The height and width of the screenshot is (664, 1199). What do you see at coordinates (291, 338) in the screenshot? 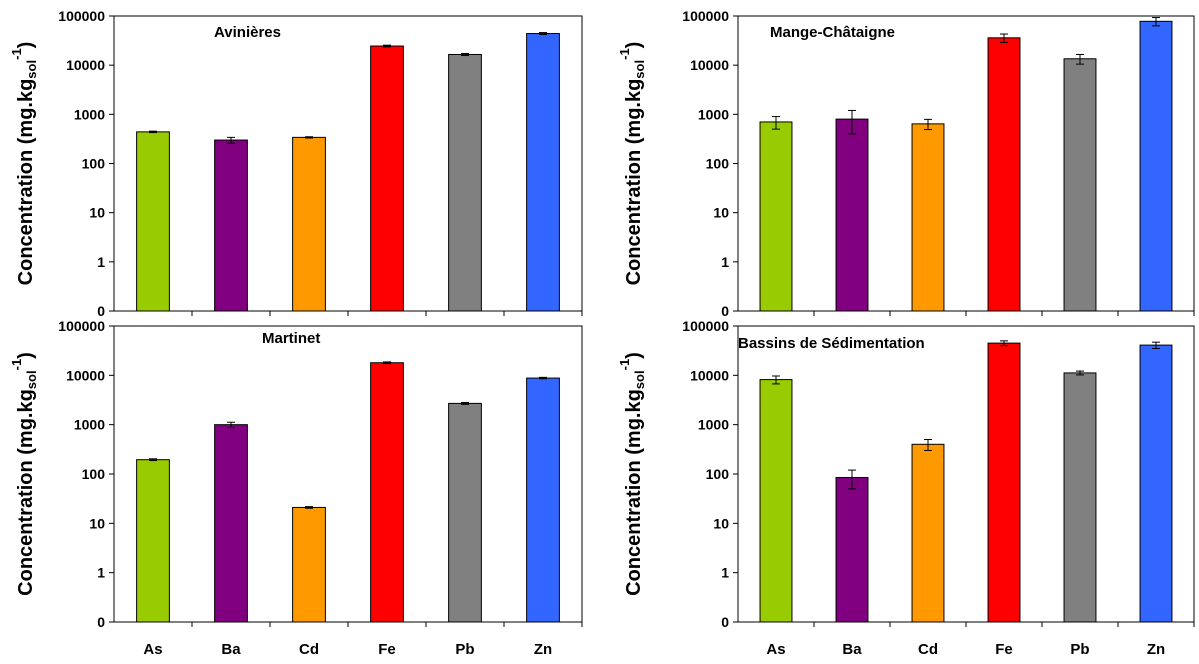
I see `panel-title: Martinet` at bounding box center [291, 338].